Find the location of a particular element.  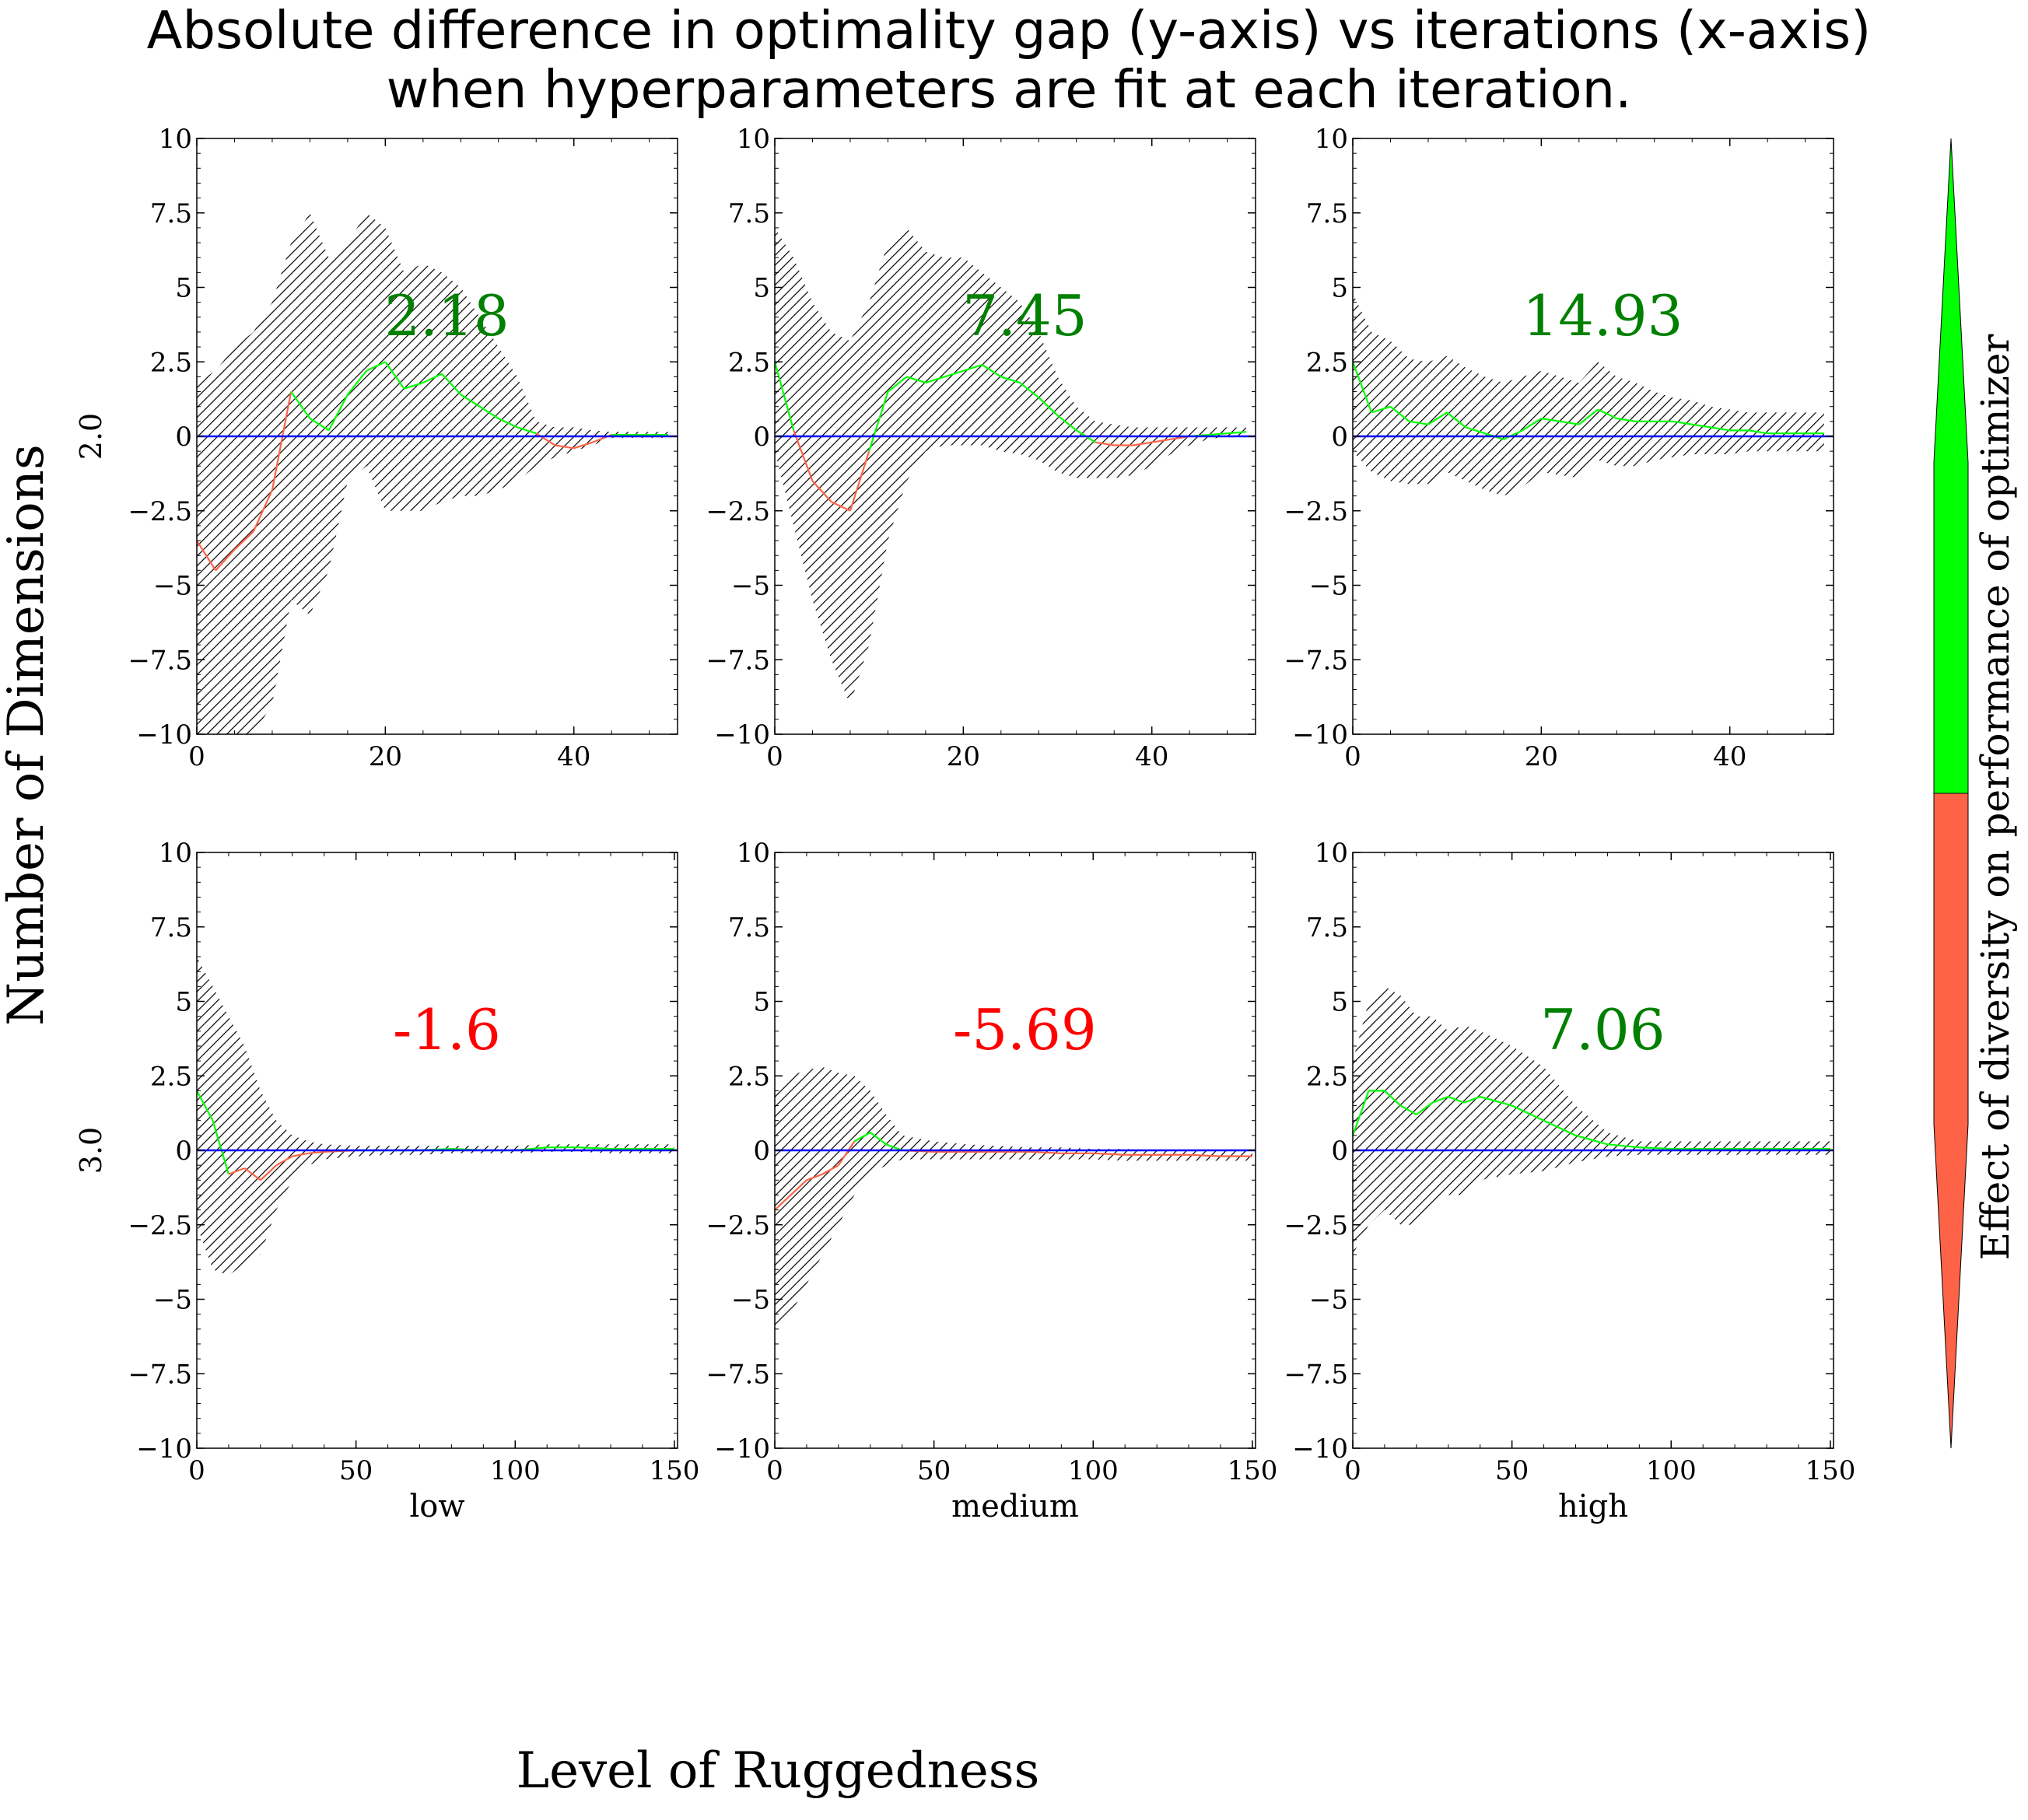

column-label: high is located at coordinates (1593, 1507).